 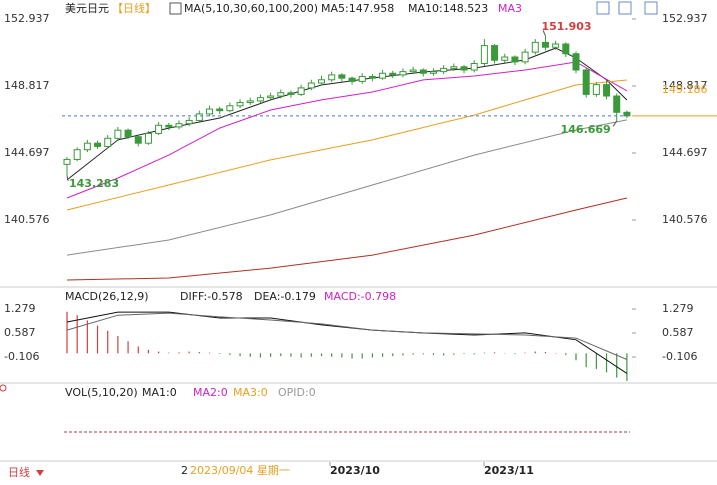 What do you see at coordinates (19, 472) in the screenshot?
I see `period-button: 日线` at bounding box center [19, 472].